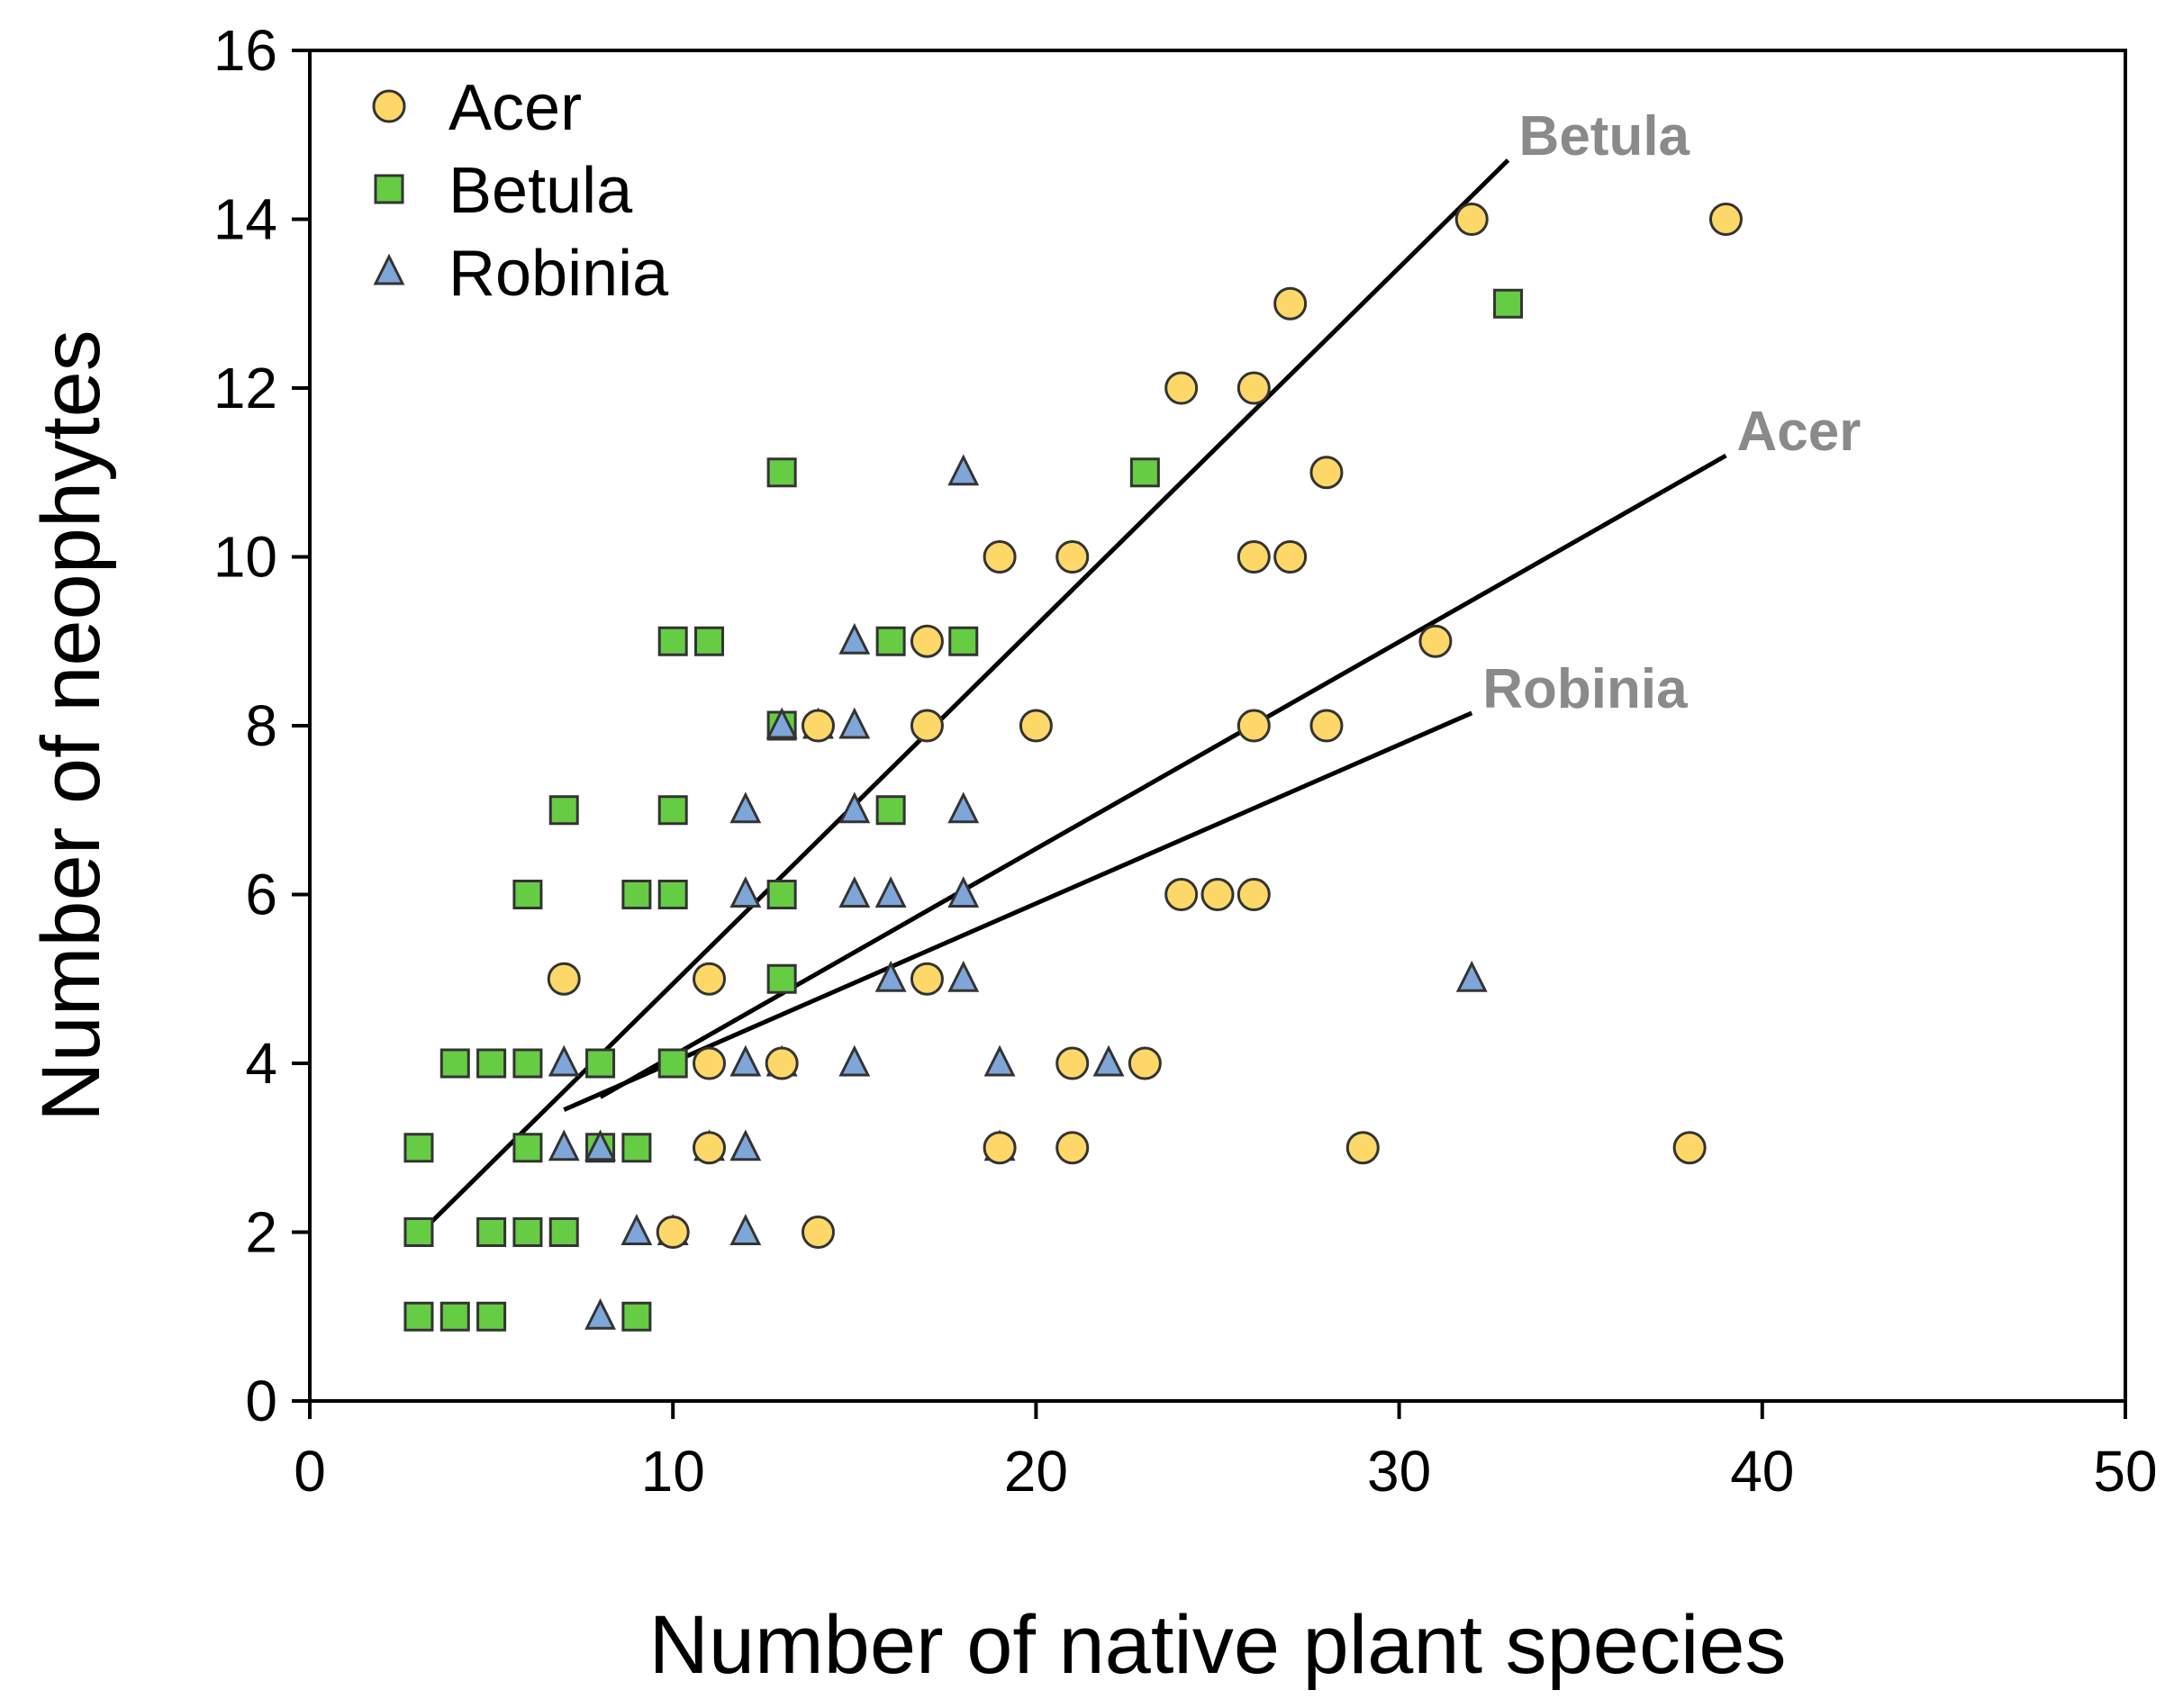  Describe the element at coordinates (389, 106) in the screenshot. I see `legend-marker-acer` at that location.